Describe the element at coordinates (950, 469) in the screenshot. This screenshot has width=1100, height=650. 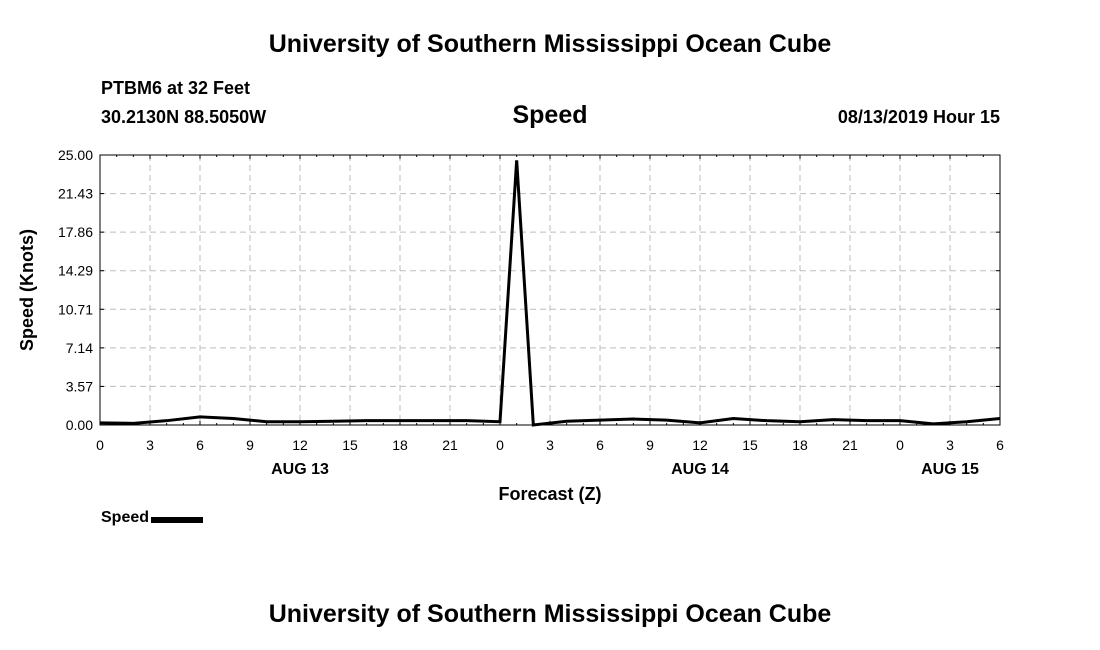
I see `date-label: AUG 15` at that location.